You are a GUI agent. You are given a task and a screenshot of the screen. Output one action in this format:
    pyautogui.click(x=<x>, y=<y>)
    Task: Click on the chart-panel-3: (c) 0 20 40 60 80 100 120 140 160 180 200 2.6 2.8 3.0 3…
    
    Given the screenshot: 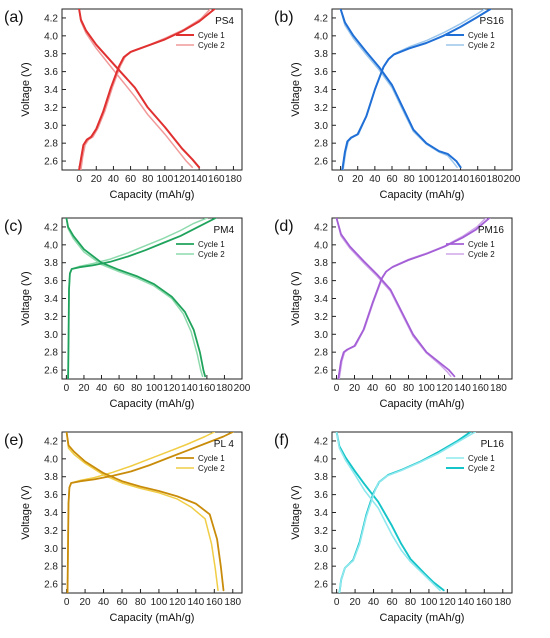 What is the action you would take?
    pyautogui.click(x=127, y=313)
    